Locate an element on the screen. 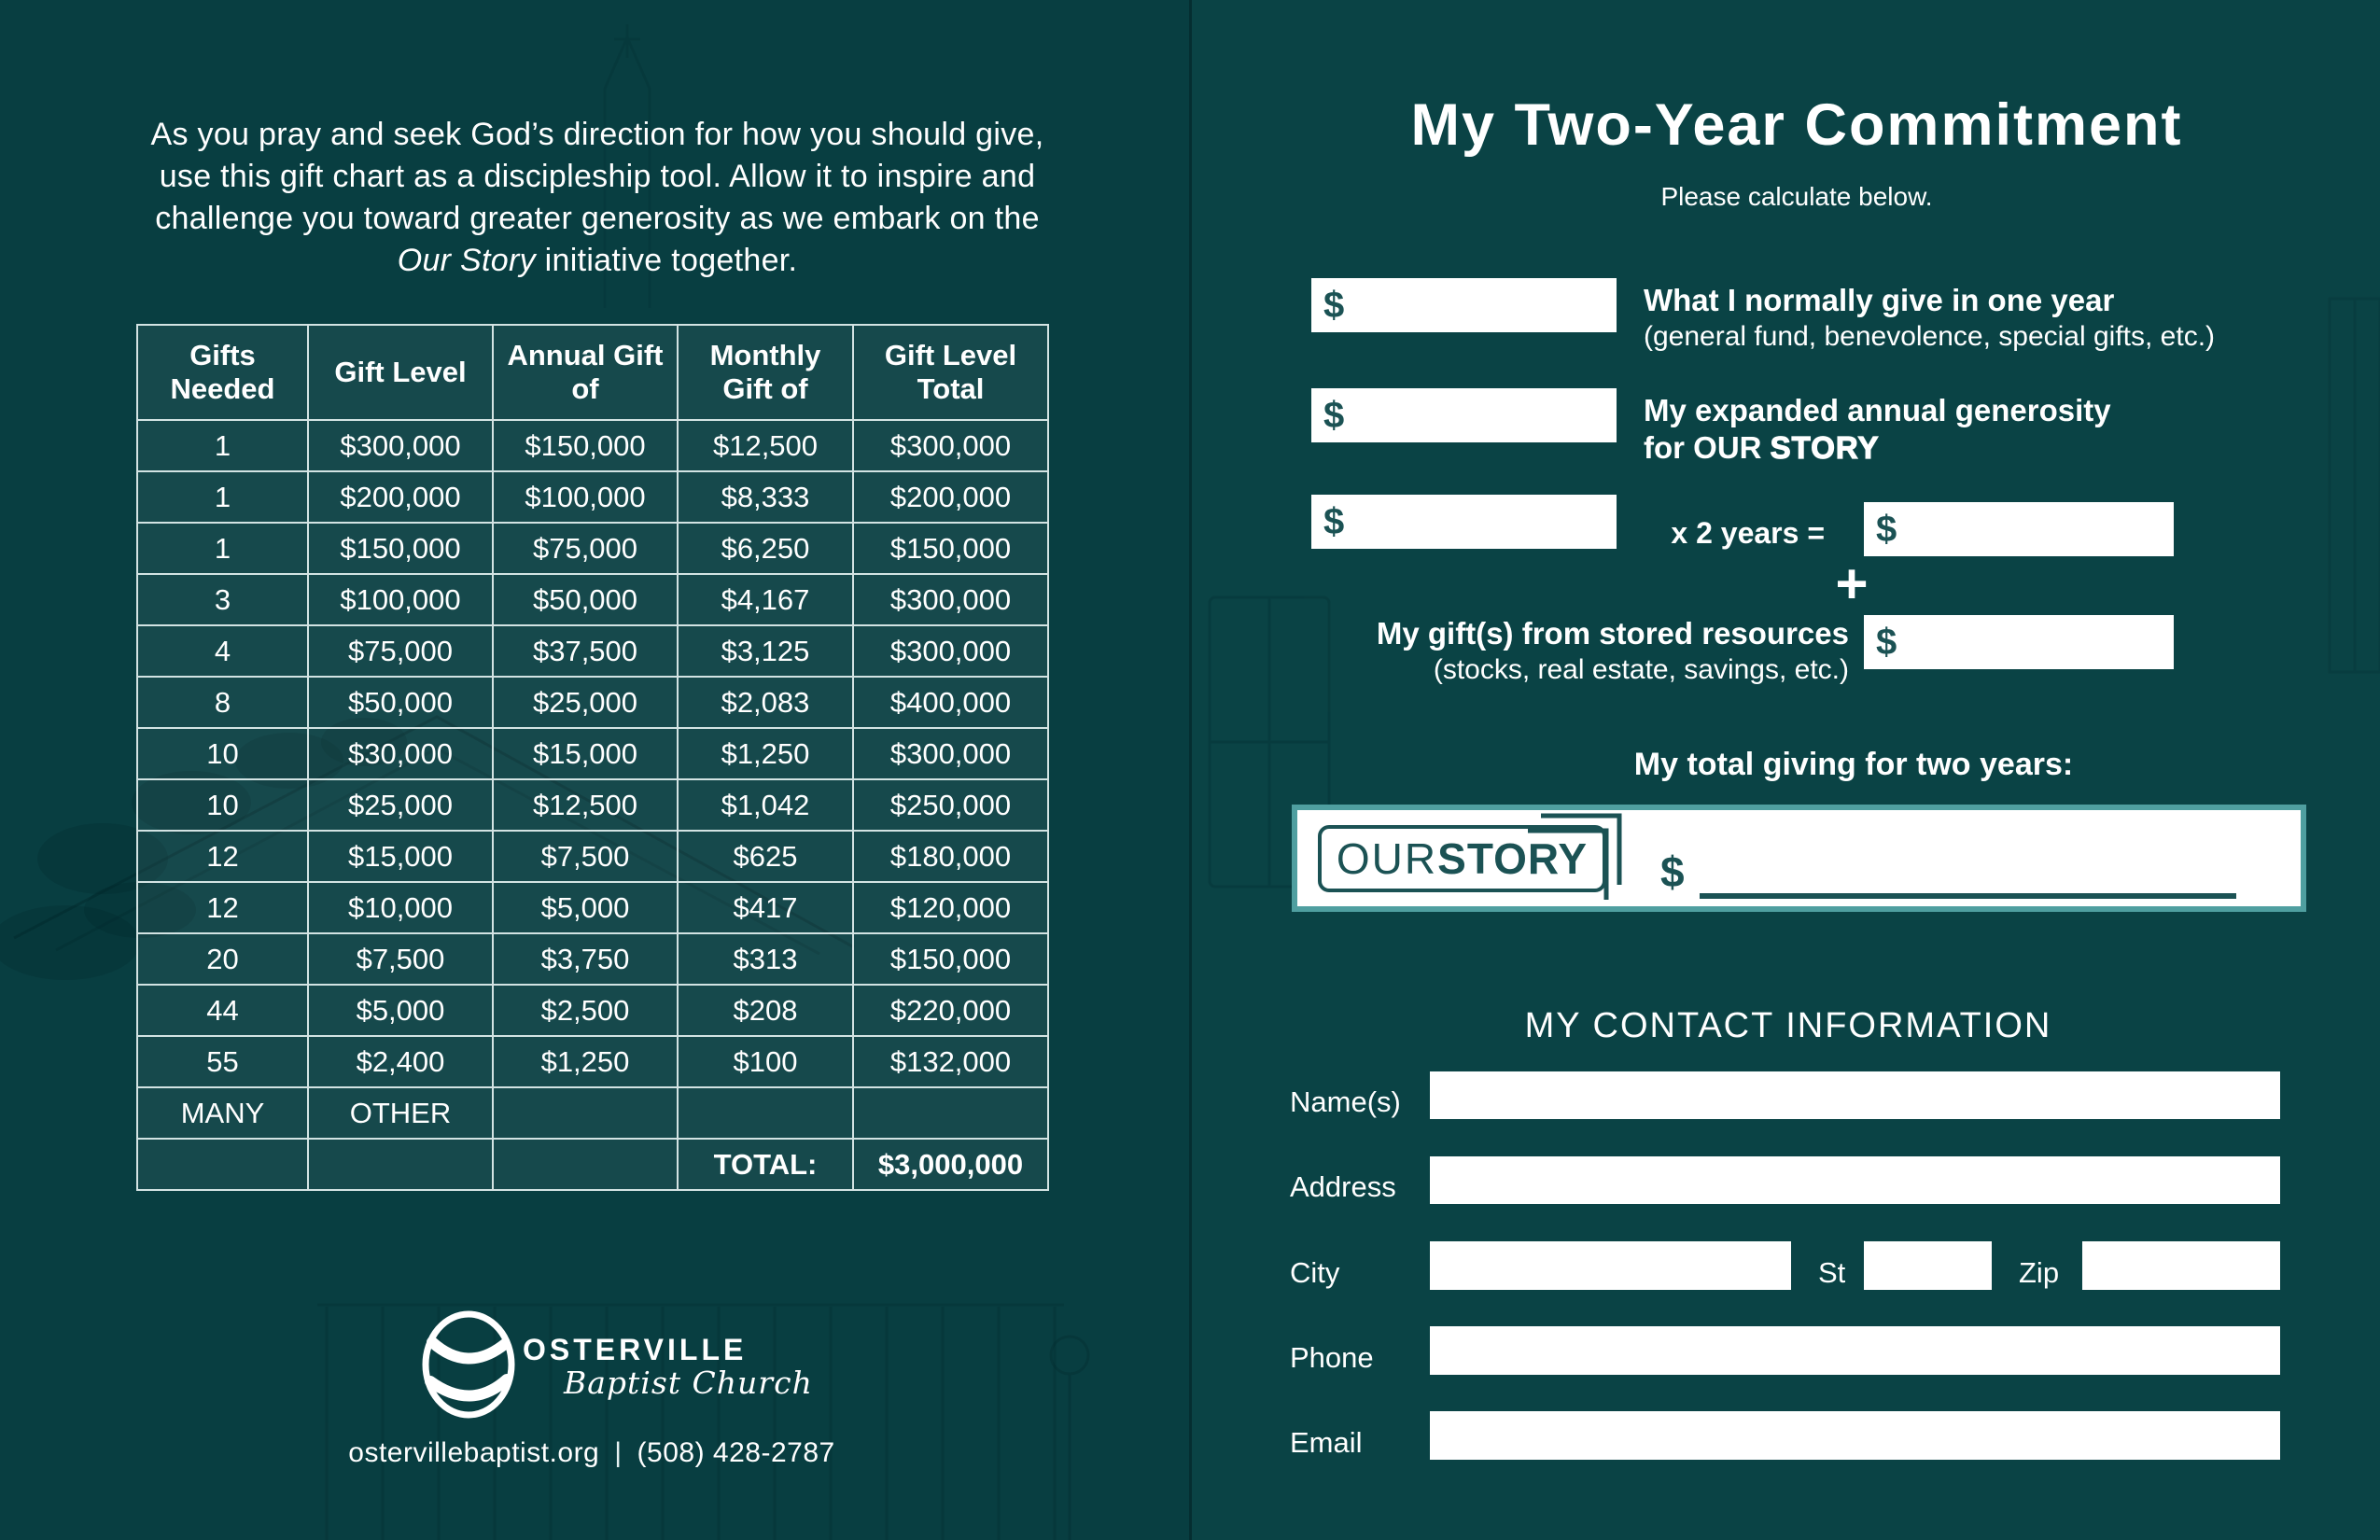 The height and width of the screenshot is (1540, 2380). gift-table-row: 10 $25,000 $12,500 $1,042 $250,000 is located at coordinates (592, 805).